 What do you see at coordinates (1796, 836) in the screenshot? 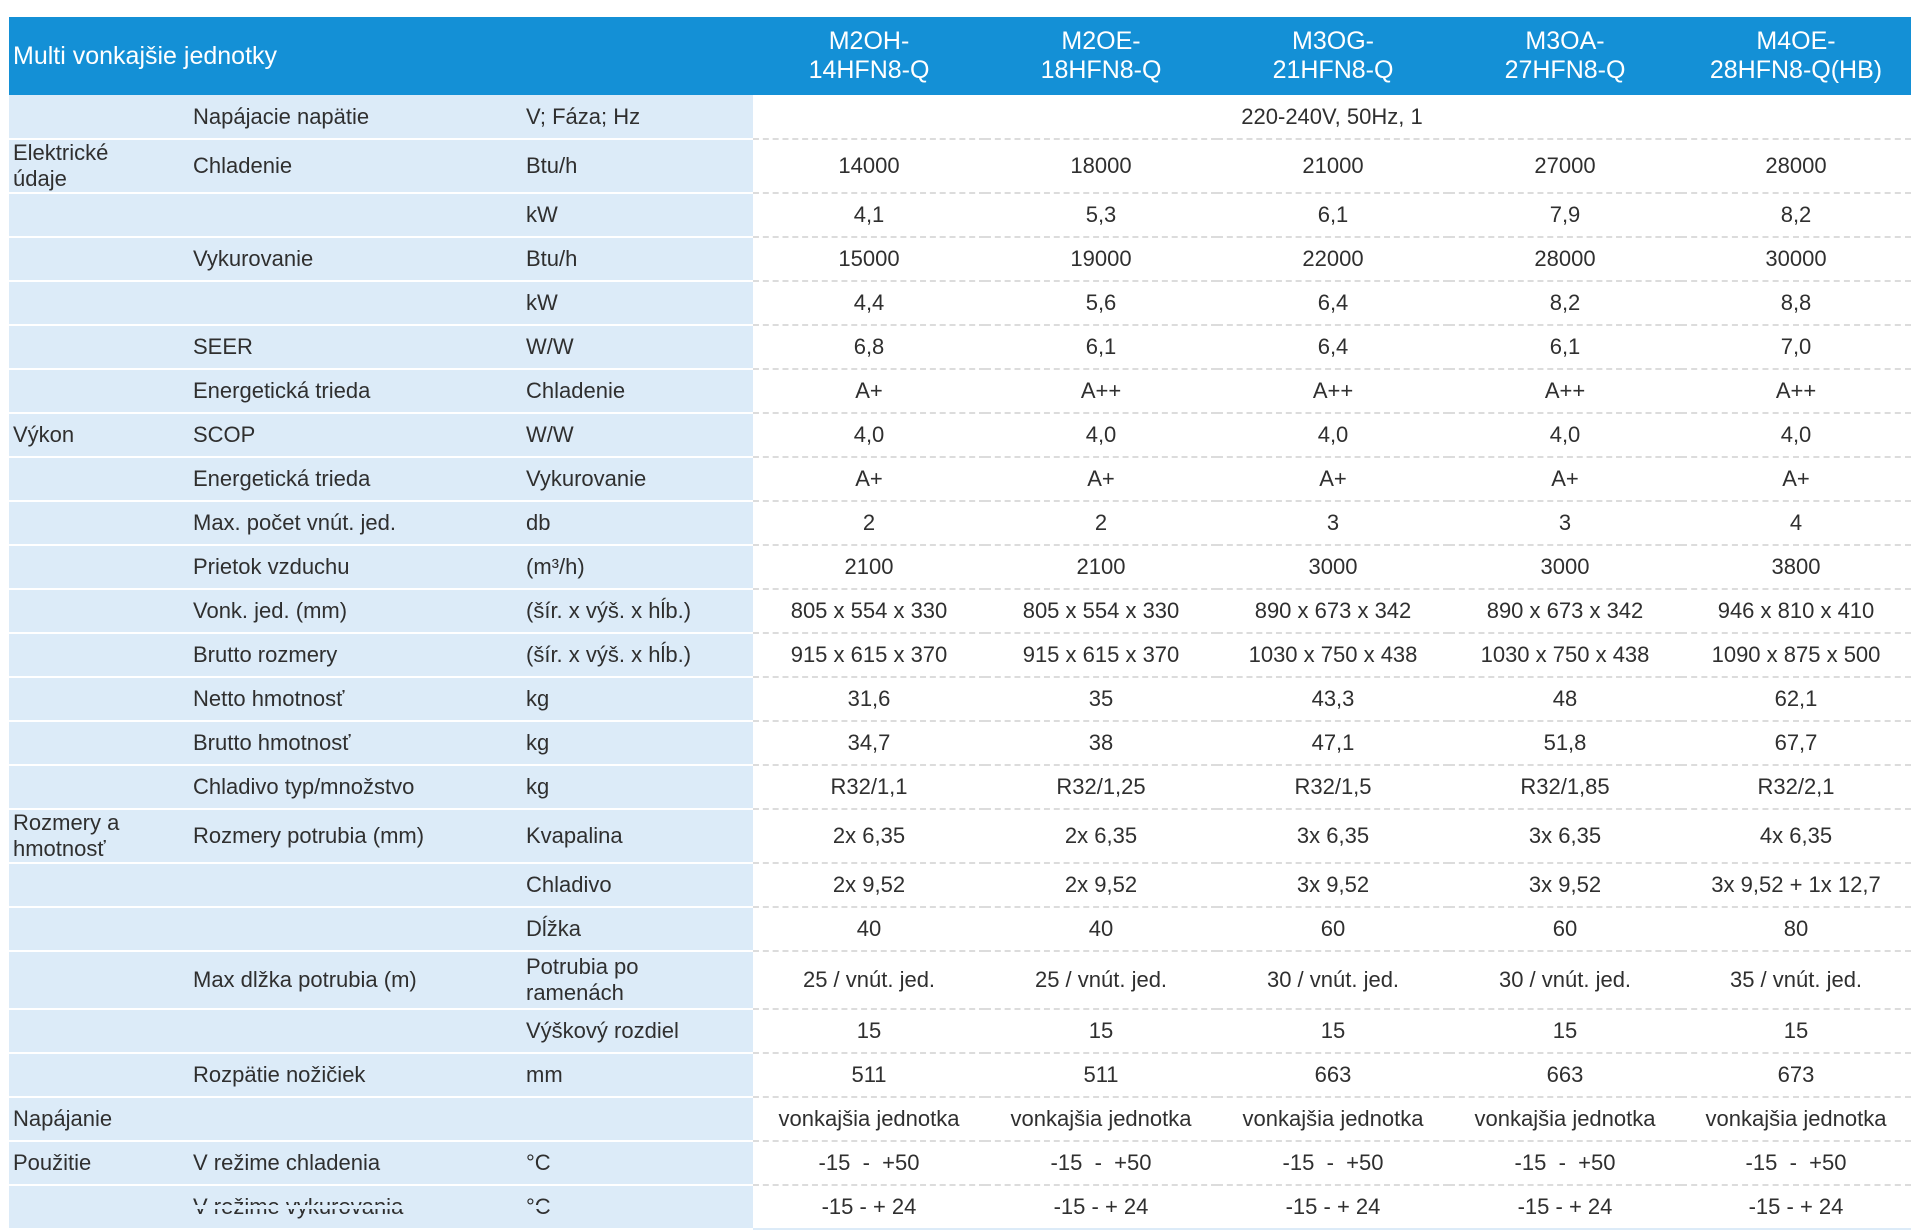
I see `value-cell: 4x 6,35` at bounding box center [1796, 836].